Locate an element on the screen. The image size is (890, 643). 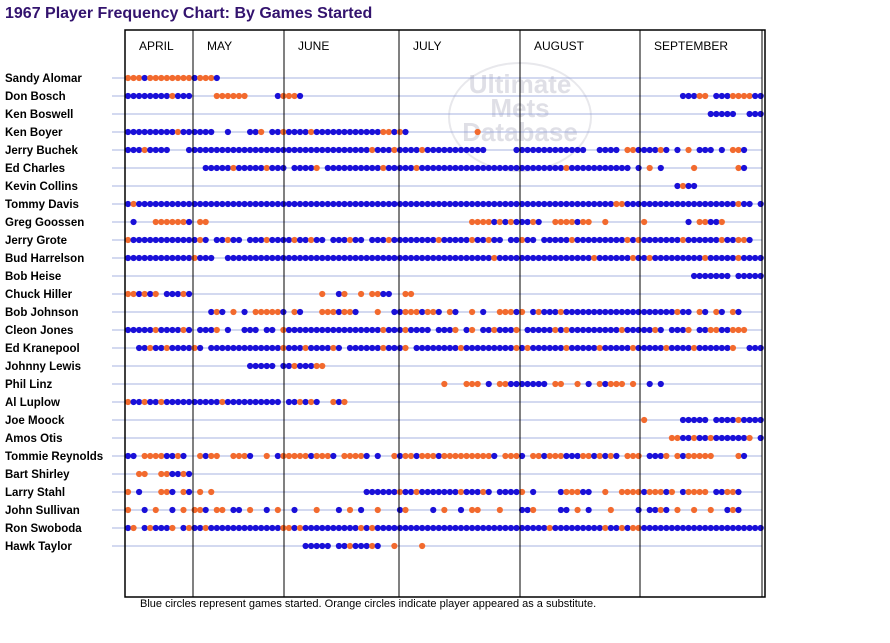
player-name: Bob Heise is located at coordinates (33, 277).